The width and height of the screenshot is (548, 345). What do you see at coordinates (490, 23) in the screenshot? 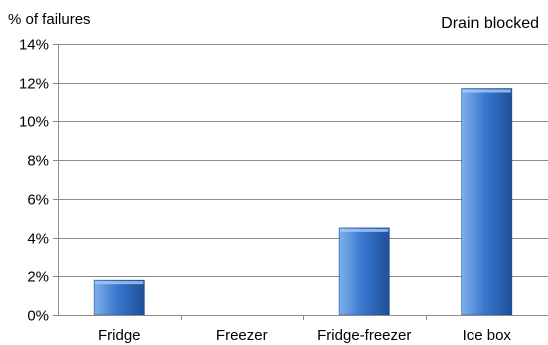
I see `chart-title: Drain blocked` at bounding box center [490, 23].